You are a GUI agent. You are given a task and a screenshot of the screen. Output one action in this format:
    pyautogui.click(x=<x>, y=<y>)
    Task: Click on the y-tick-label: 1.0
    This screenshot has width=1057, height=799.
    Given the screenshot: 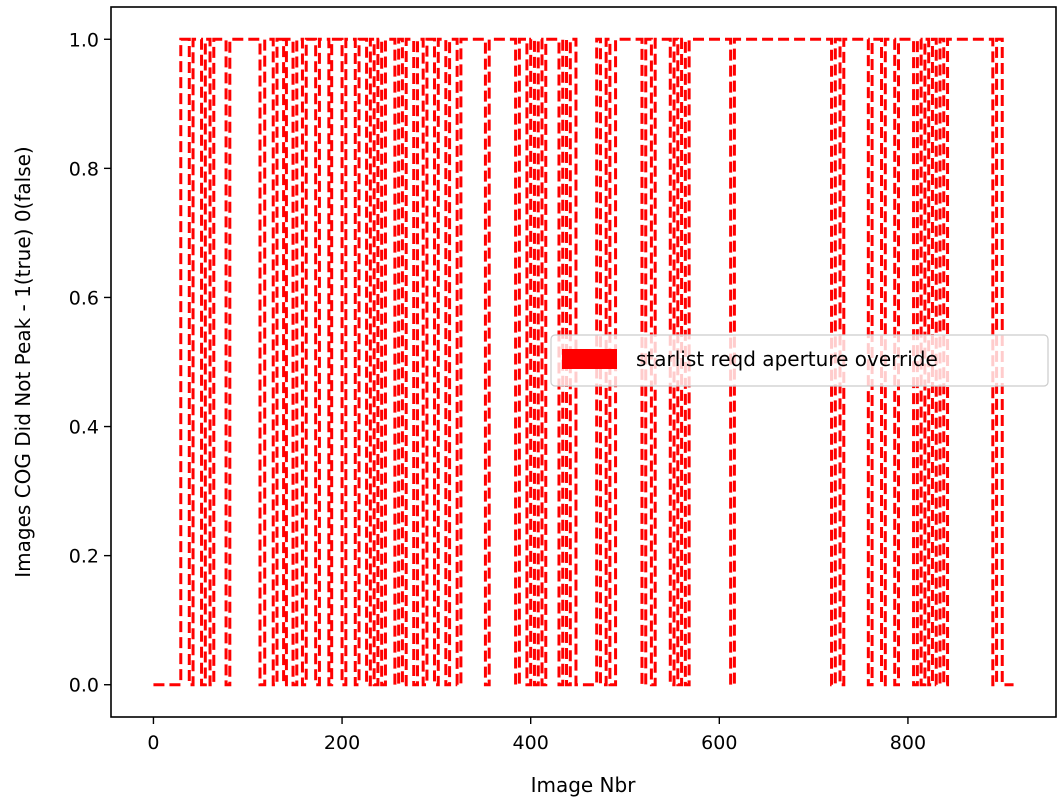 What is the action you would take?
    pyautogui.click(x=84, y=40)
    